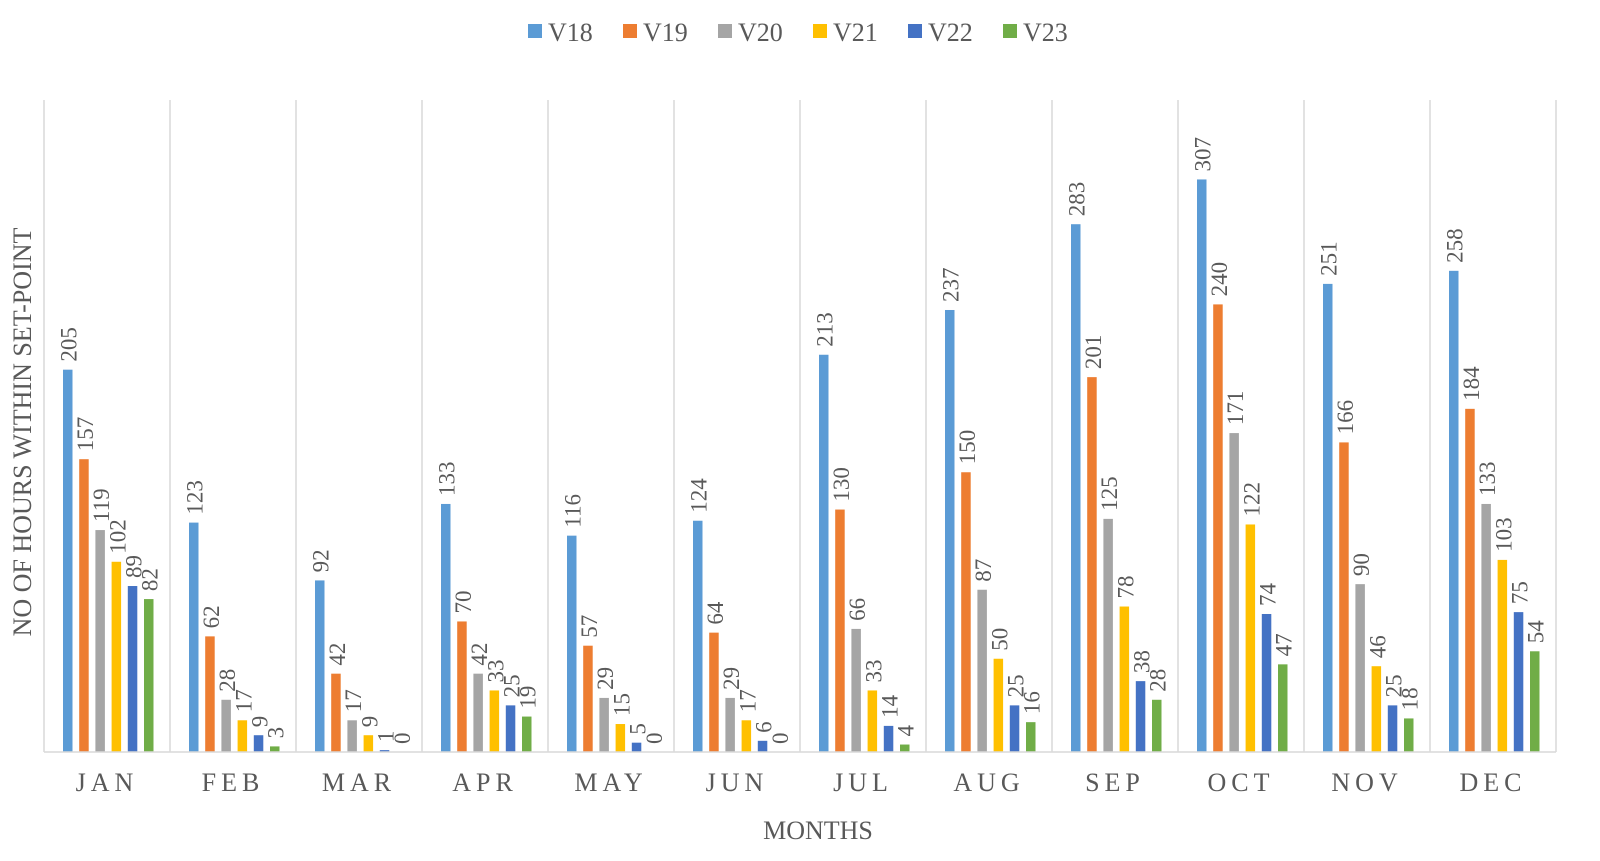 The width and height of the screenshot is (1600, 861). Describe the element at coordinates (1376, 709) in the screenshot. I see `bar-nov-v21` at that location.